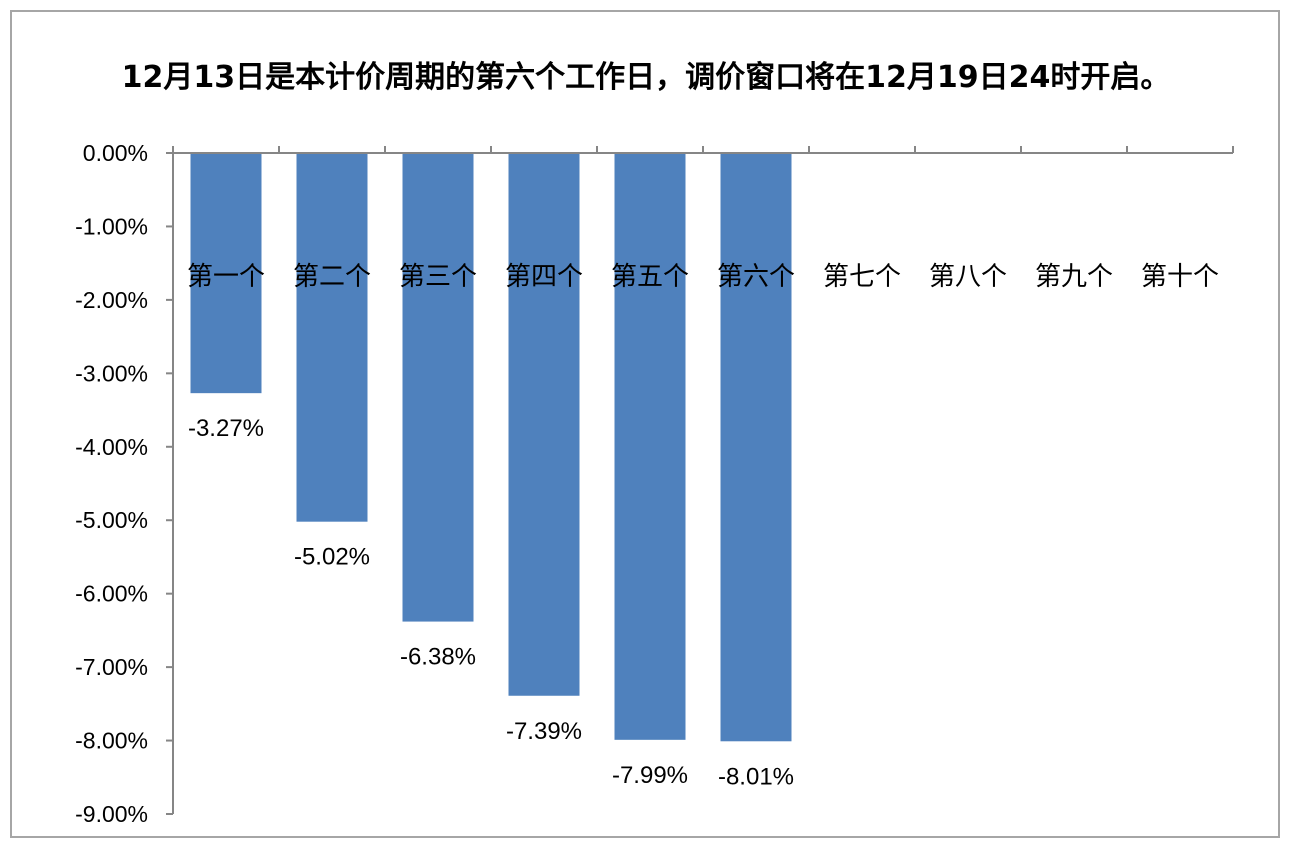 This screenshot has width=1292, height=852. Describe the element at coordinates (111, 814) in the screenshot. I see `y-tick-label: -9.00%` at that location.